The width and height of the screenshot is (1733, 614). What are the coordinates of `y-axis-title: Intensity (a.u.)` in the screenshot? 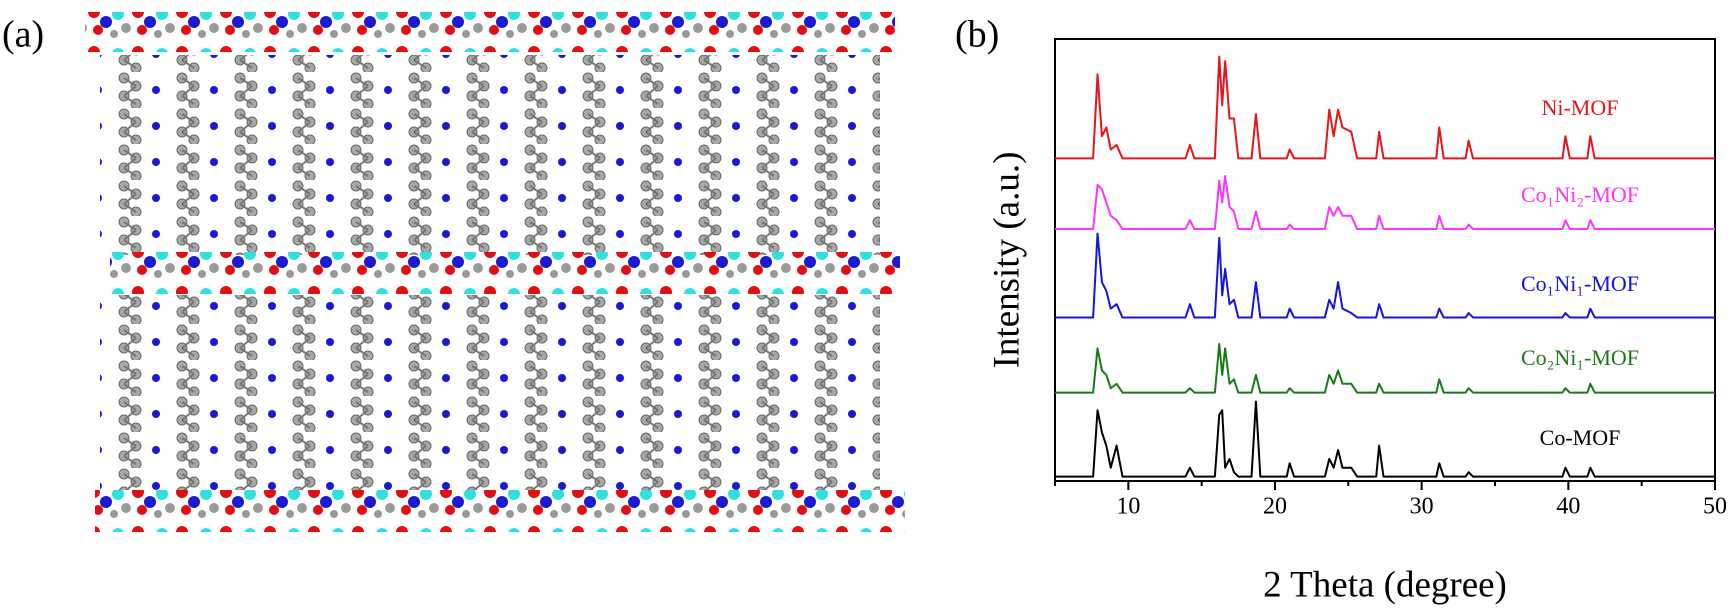 It's located at (1006, 260).